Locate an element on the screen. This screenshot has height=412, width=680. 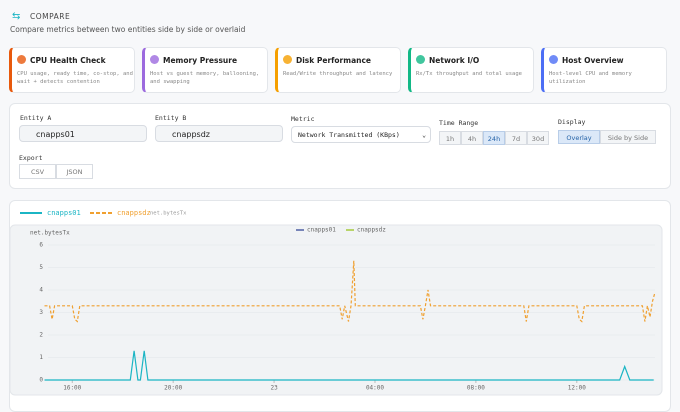
input-value: cnapps01 is located at coordinates (55, 134).